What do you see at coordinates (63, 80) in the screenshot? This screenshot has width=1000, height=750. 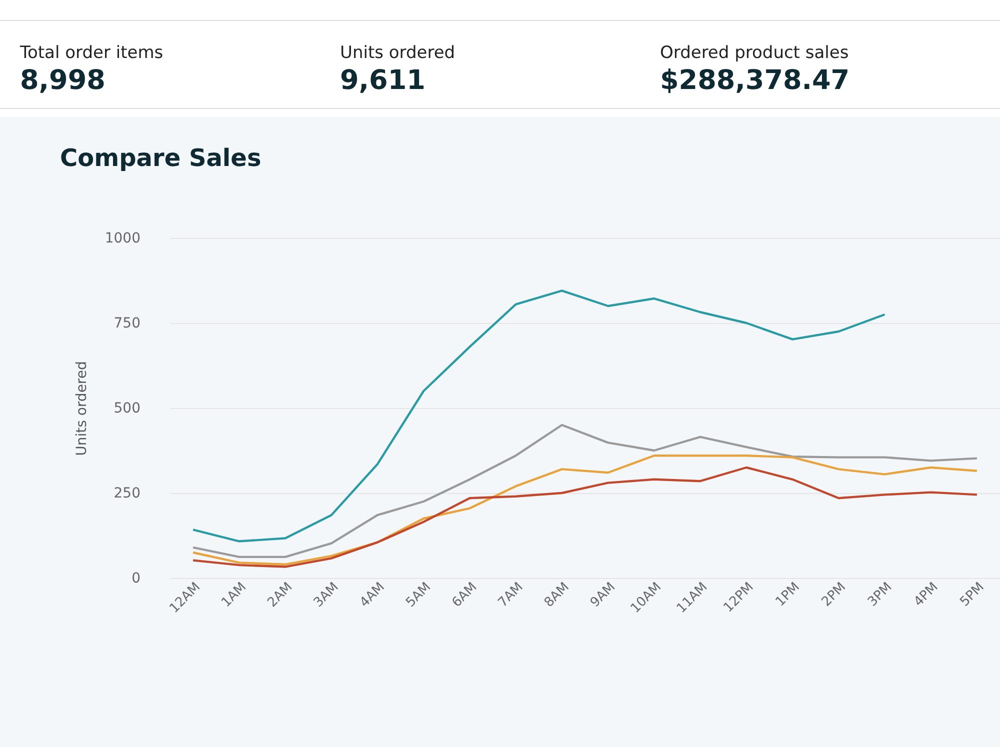 I see `text: 8,998` at bounding box center [63, 80].